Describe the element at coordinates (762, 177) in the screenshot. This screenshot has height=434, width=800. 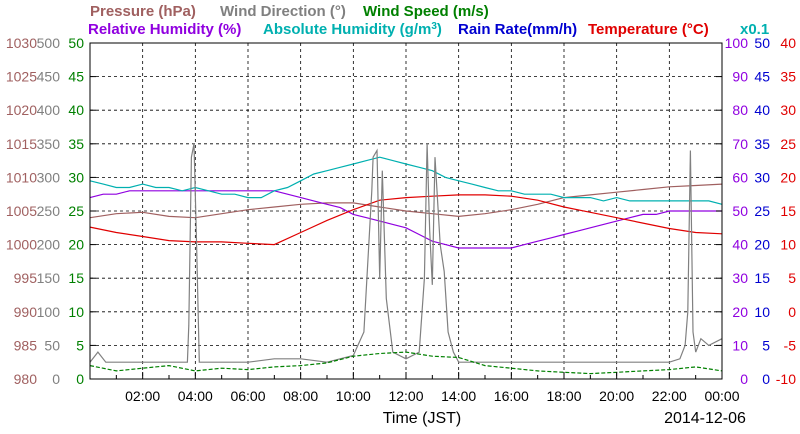
I see `y-tick-label-rain: 30` at that location.